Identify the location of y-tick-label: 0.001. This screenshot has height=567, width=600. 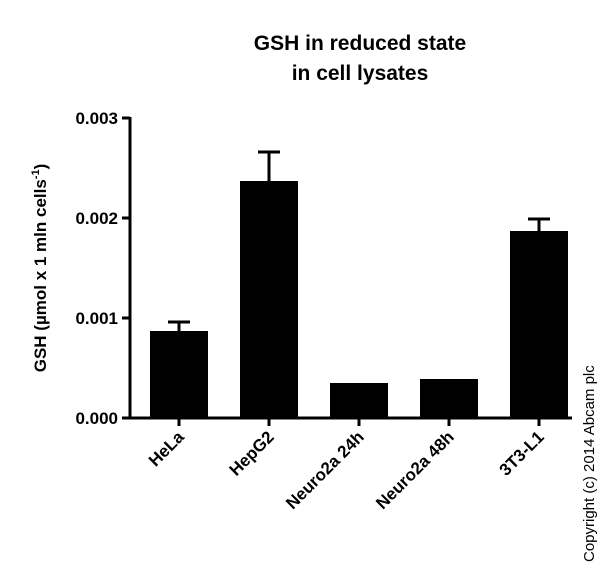
(96, 318).